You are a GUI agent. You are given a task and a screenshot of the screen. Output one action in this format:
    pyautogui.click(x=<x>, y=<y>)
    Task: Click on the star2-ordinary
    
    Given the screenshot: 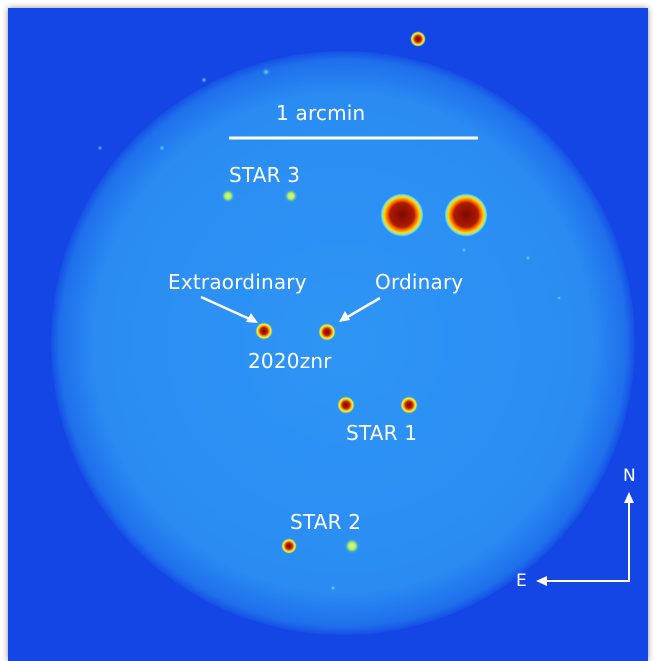 What is the action you would take?
    pyautogui.click(x=352, y=546)
    